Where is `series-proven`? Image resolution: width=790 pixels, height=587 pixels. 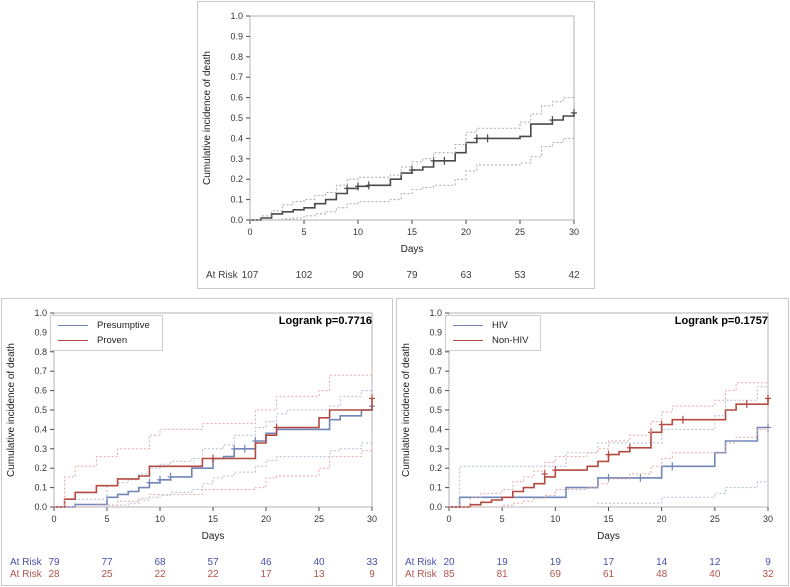
series-proven is located at coordinates (213, 453).